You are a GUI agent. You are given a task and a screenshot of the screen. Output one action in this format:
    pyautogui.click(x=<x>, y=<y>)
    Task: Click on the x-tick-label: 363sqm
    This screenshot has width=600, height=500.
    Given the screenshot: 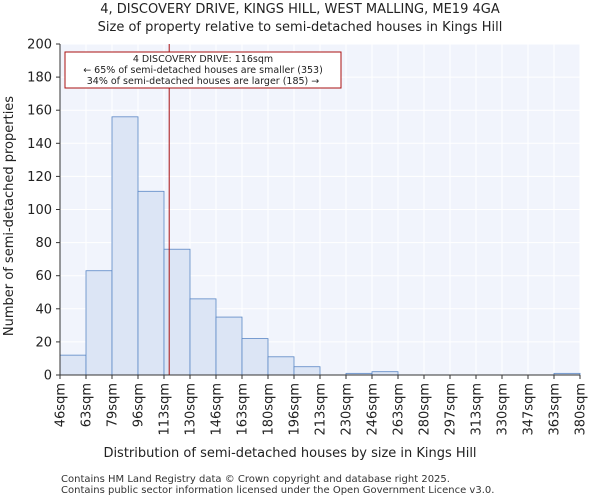 What is the action you would take?
    pyautogui.click(x=555, y=409)
    